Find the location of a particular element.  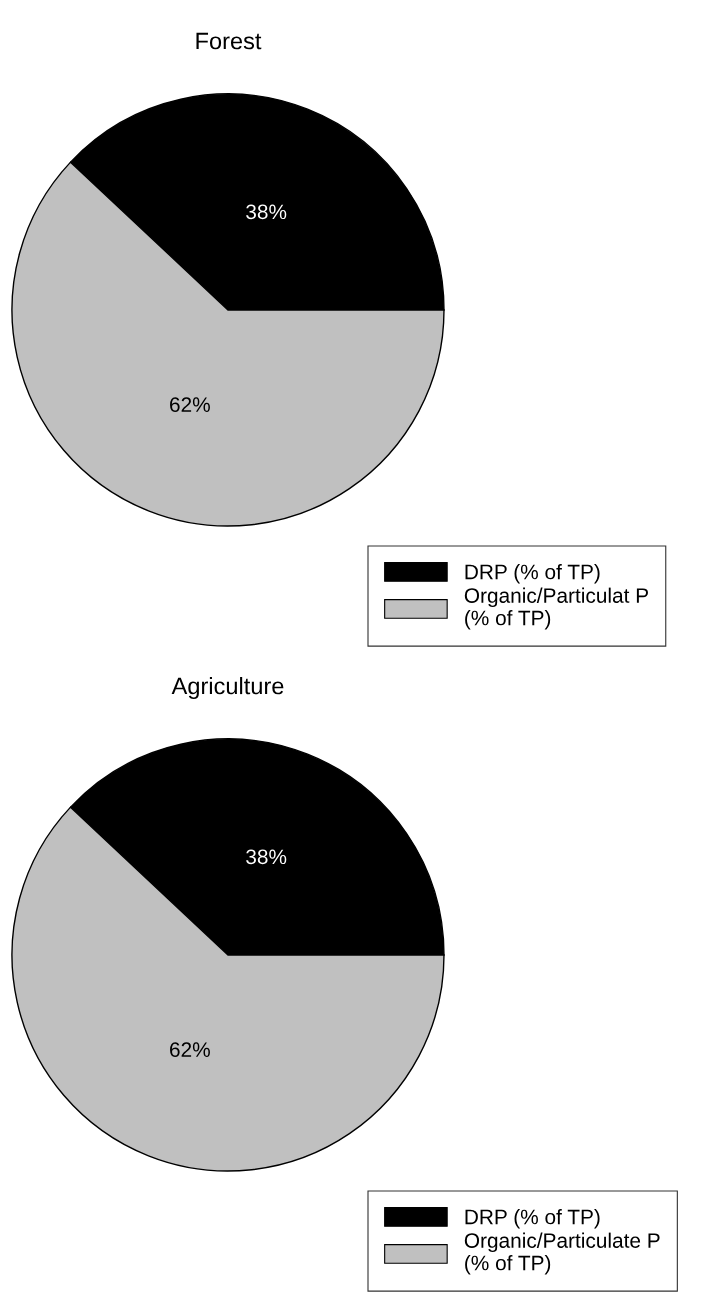

chart-title: Forest is located at coordinates (229, 41).